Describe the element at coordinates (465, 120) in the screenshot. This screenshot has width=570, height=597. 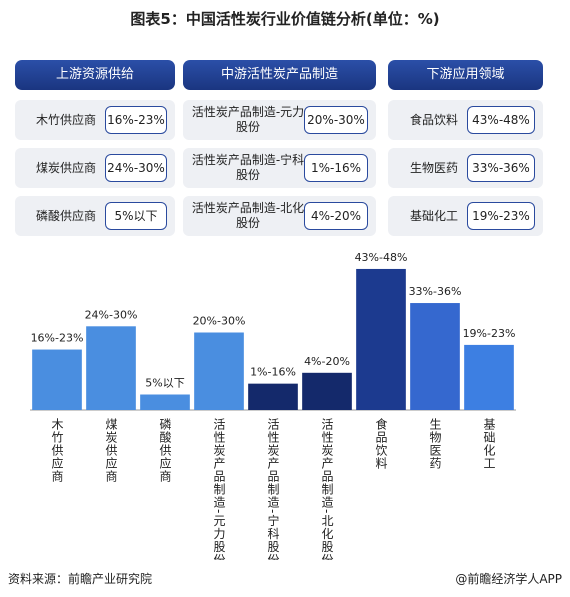
I see `chain-row: 食品饮料 43%-48%` at that location.